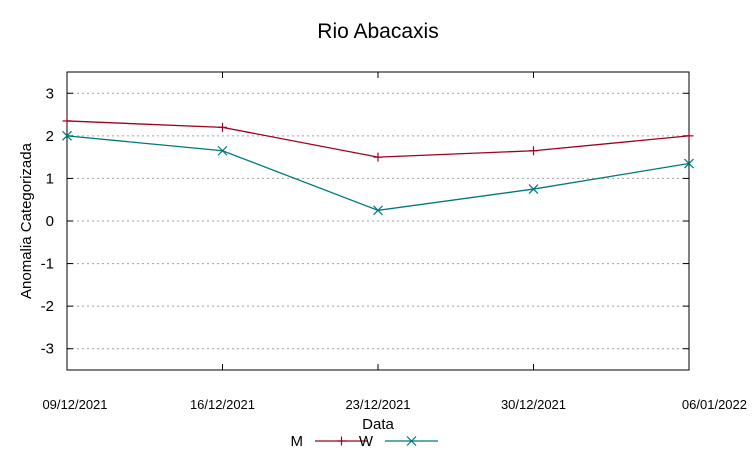  What do you see at coordinates (74, 404) in the screenshot?
I see `x-tick-label: 09/12/2021` at bounding box center [74, 404].